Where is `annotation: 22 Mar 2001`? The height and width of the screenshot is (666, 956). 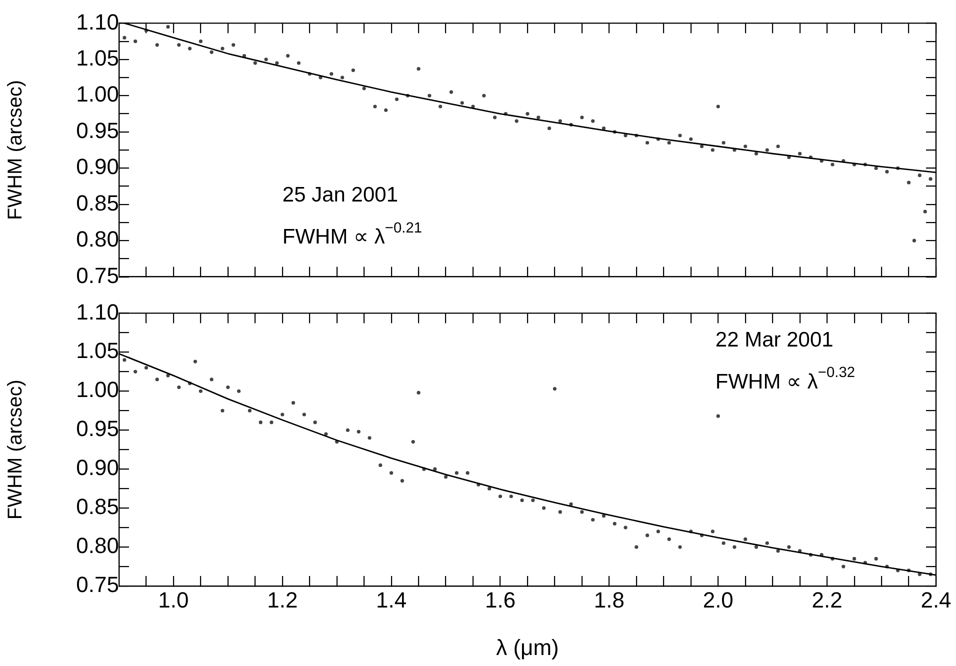
annotation: 22 Mar 2001 is located at coordinates (774, 340).